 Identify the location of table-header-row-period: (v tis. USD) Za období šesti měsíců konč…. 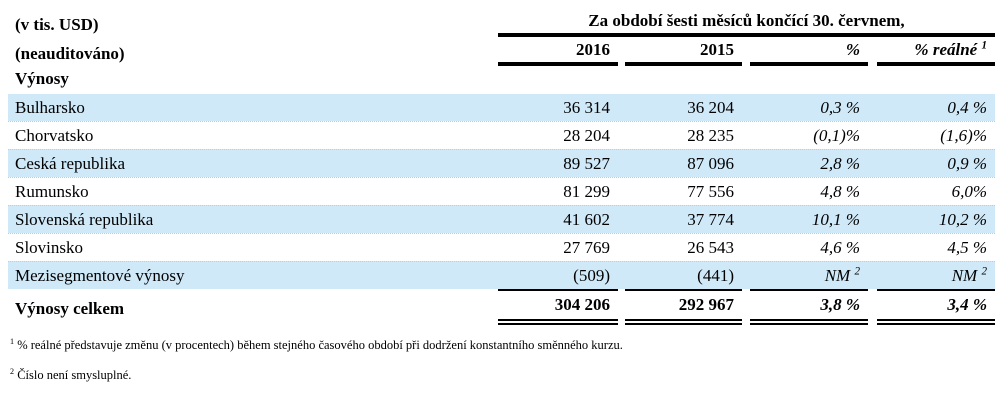
(501, 22).